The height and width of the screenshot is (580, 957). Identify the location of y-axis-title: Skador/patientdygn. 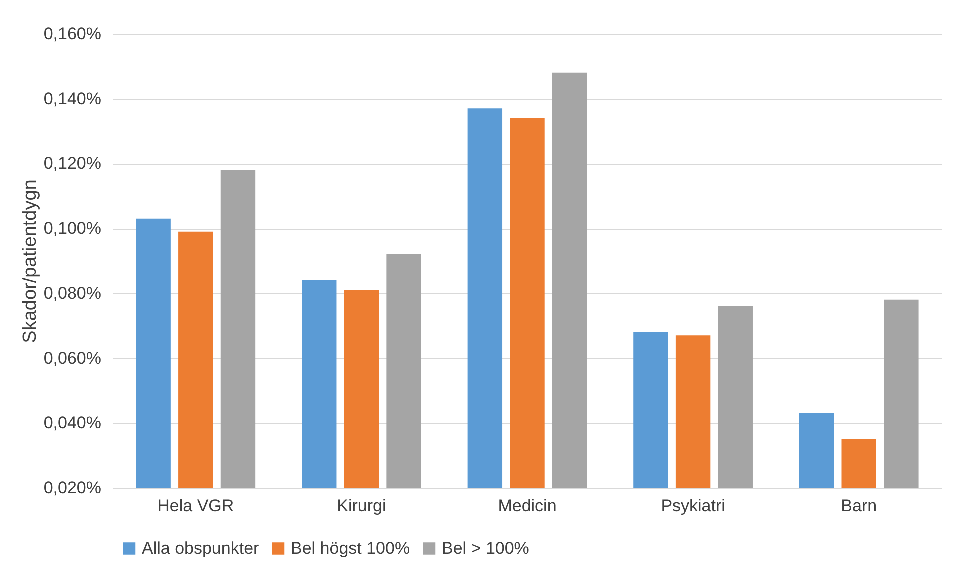
(30, 262).